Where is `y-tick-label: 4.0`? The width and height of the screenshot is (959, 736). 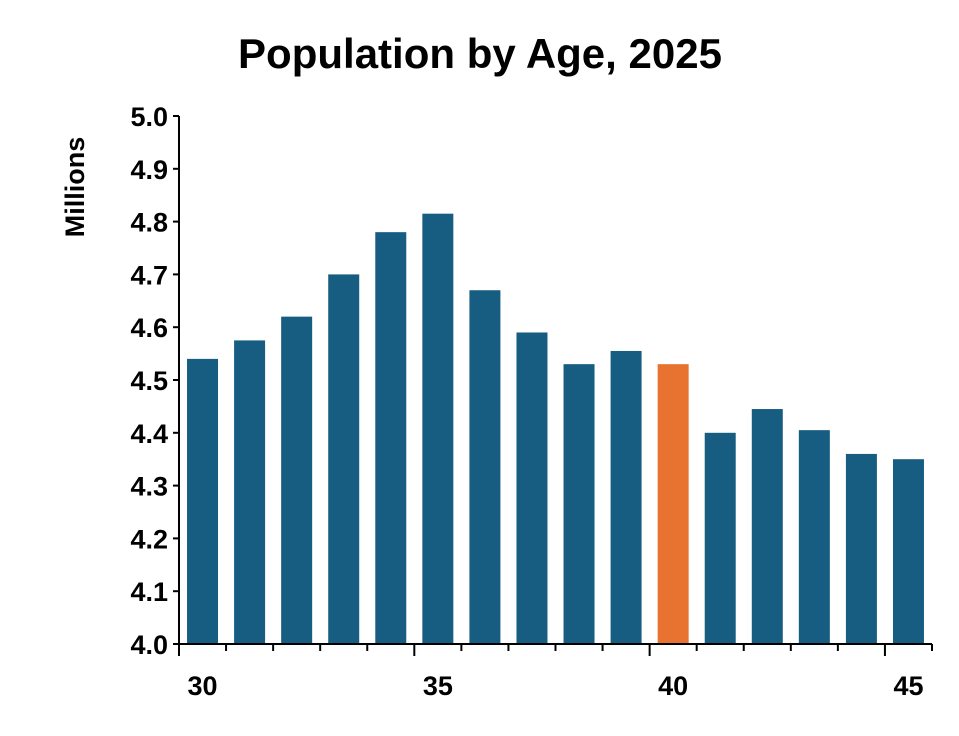
y-tick-label: 4.0 is located at coordinates (149, 645).